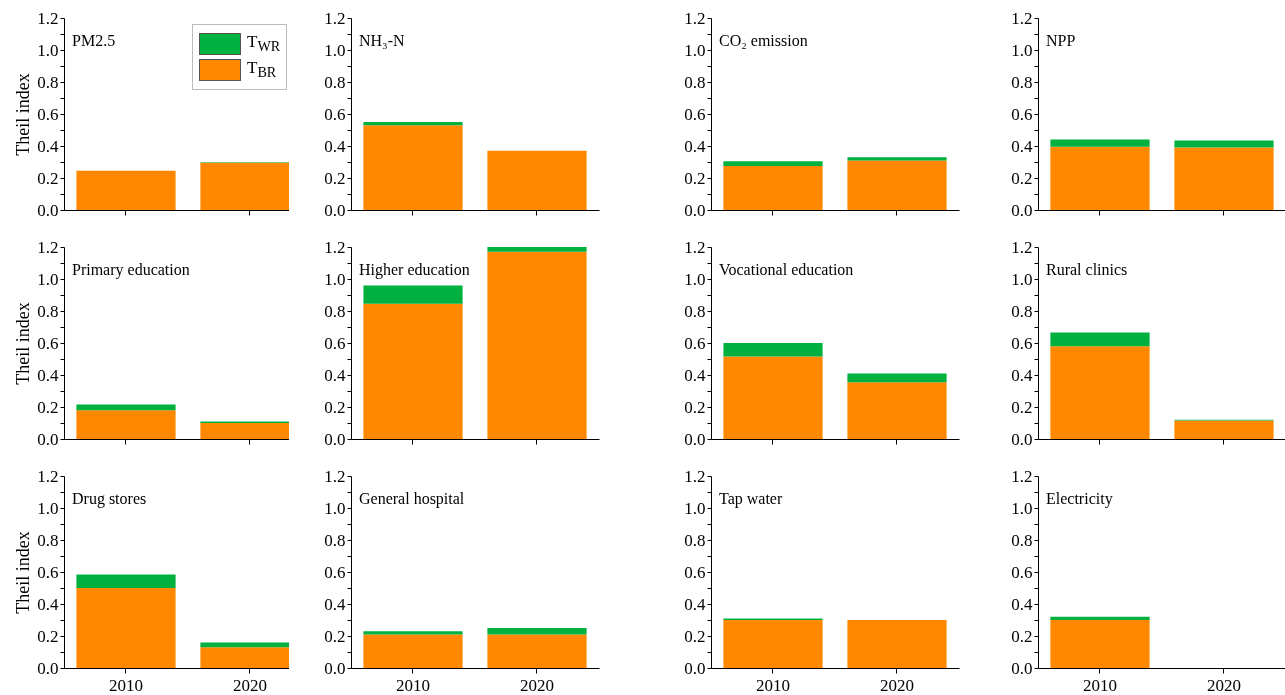 The image size is (1285, 695). What do you see at coordinates (131, 270) in the screenshot?
I see `text: Primary education` at bounding box center [131, 270].